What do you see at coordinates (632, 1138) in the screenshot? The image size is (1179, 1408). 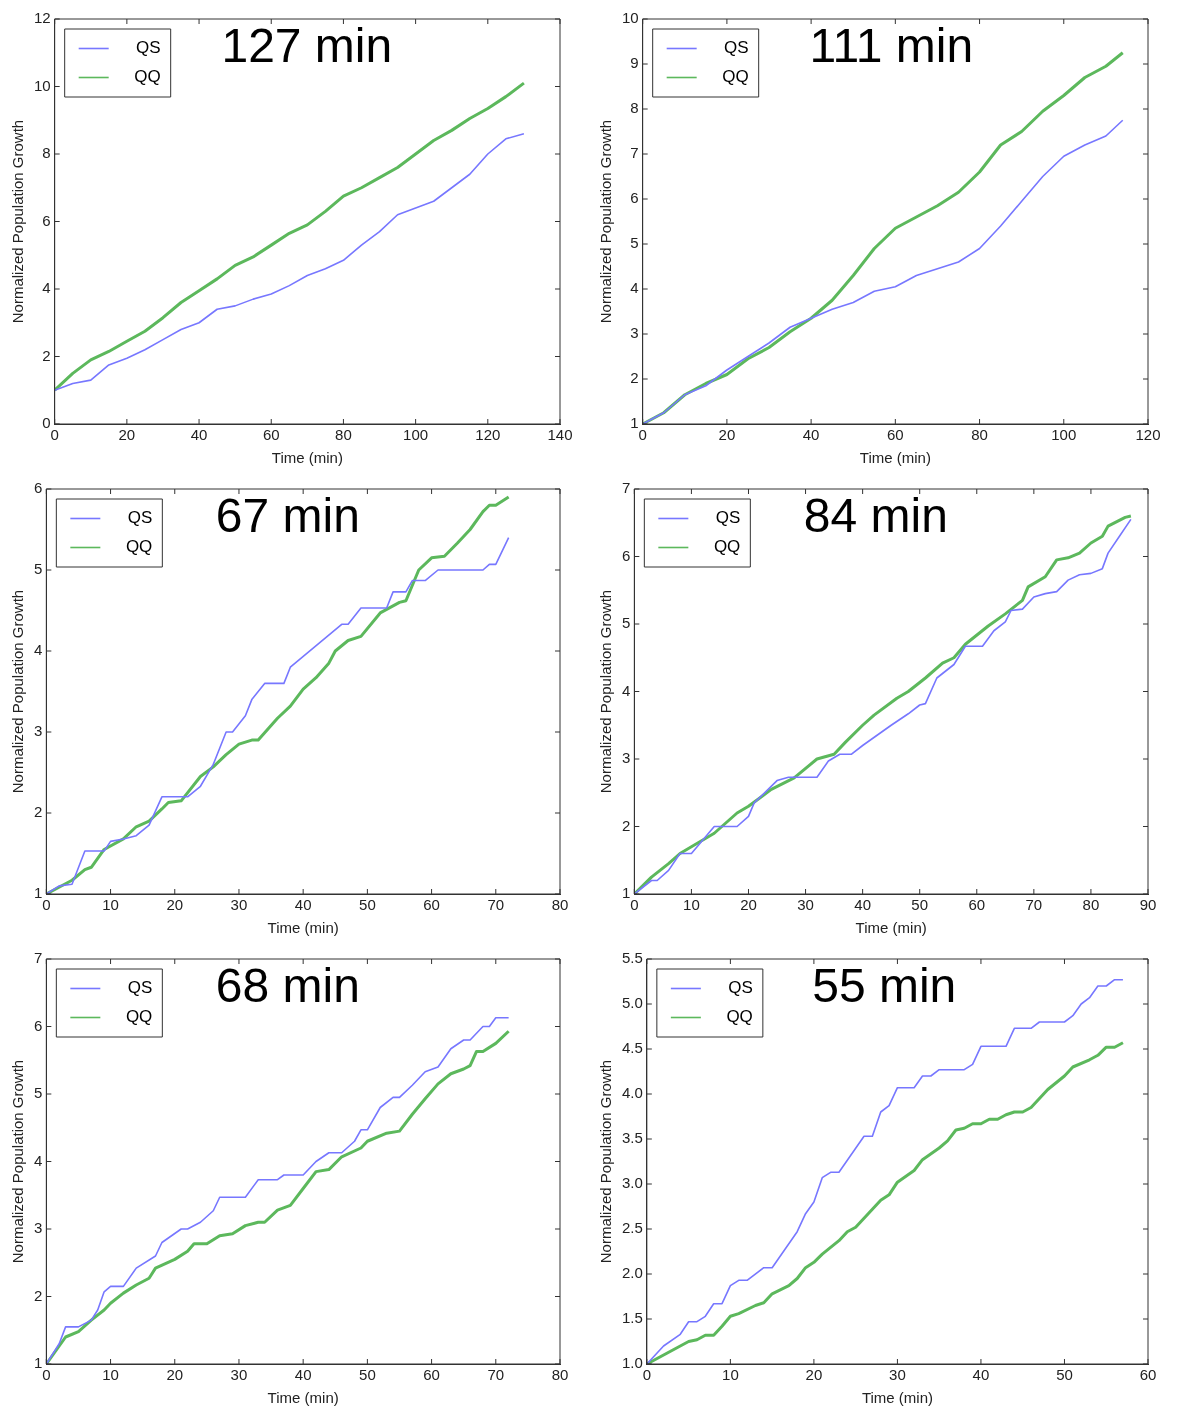 I see `y-tick-label: 3.5` at bounding box center [632, 1138].